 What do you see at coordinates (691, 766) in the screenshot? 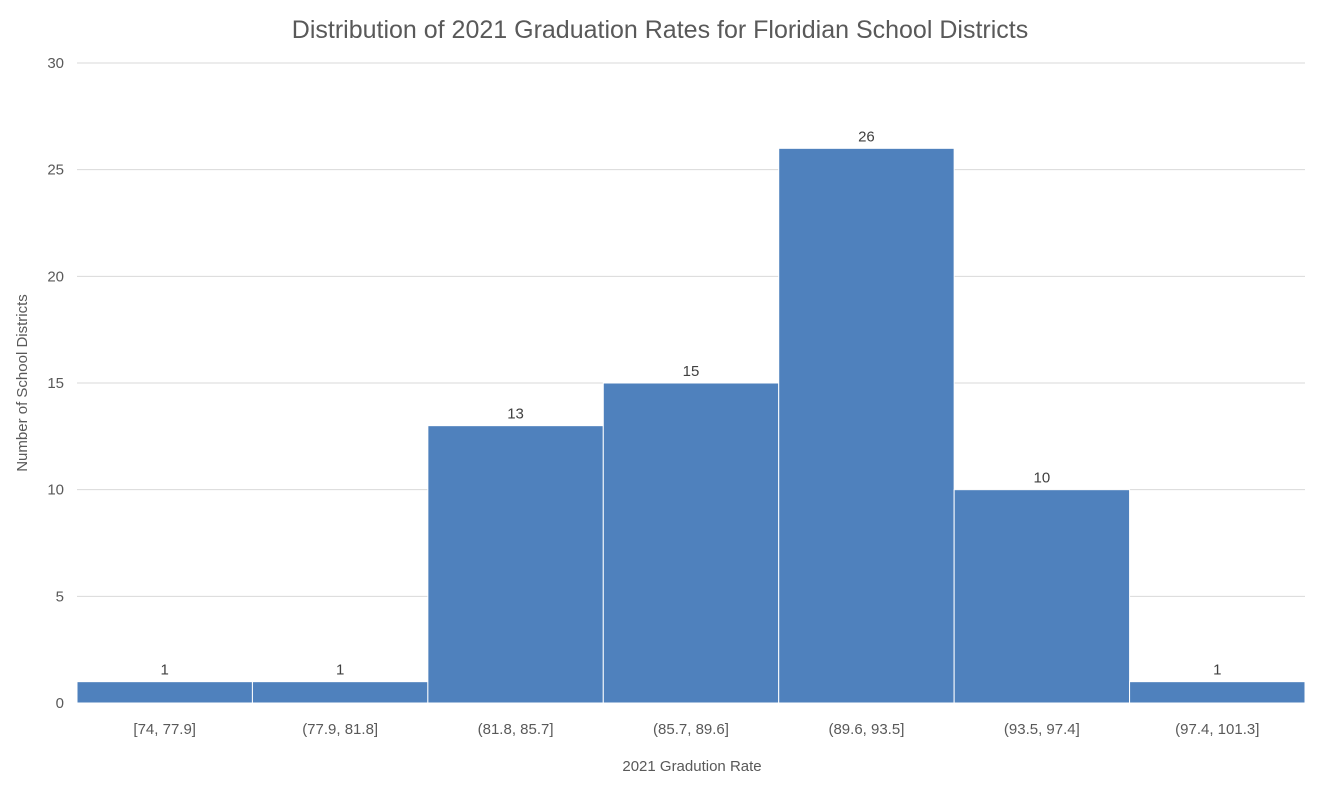
I see `x-axis-label: 2021 Gradution Rate` at bounding box center [691, 766].